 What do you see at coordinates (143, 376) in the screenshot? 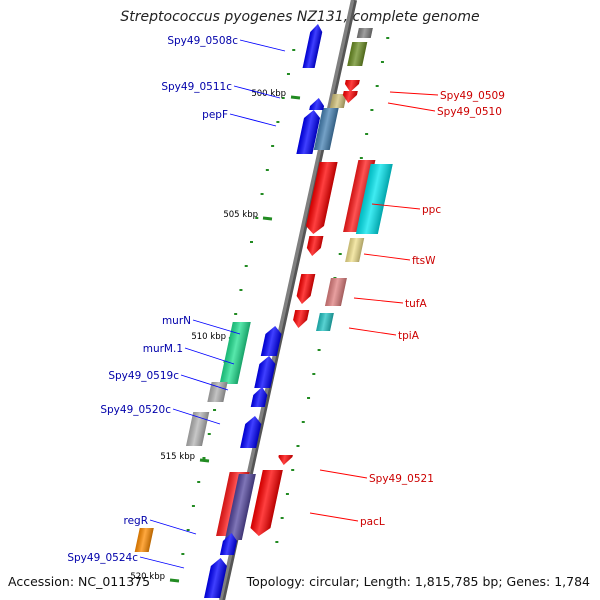
I see `reverse-gene-label: Spy49_0519c` at bounding box center [143, 376].